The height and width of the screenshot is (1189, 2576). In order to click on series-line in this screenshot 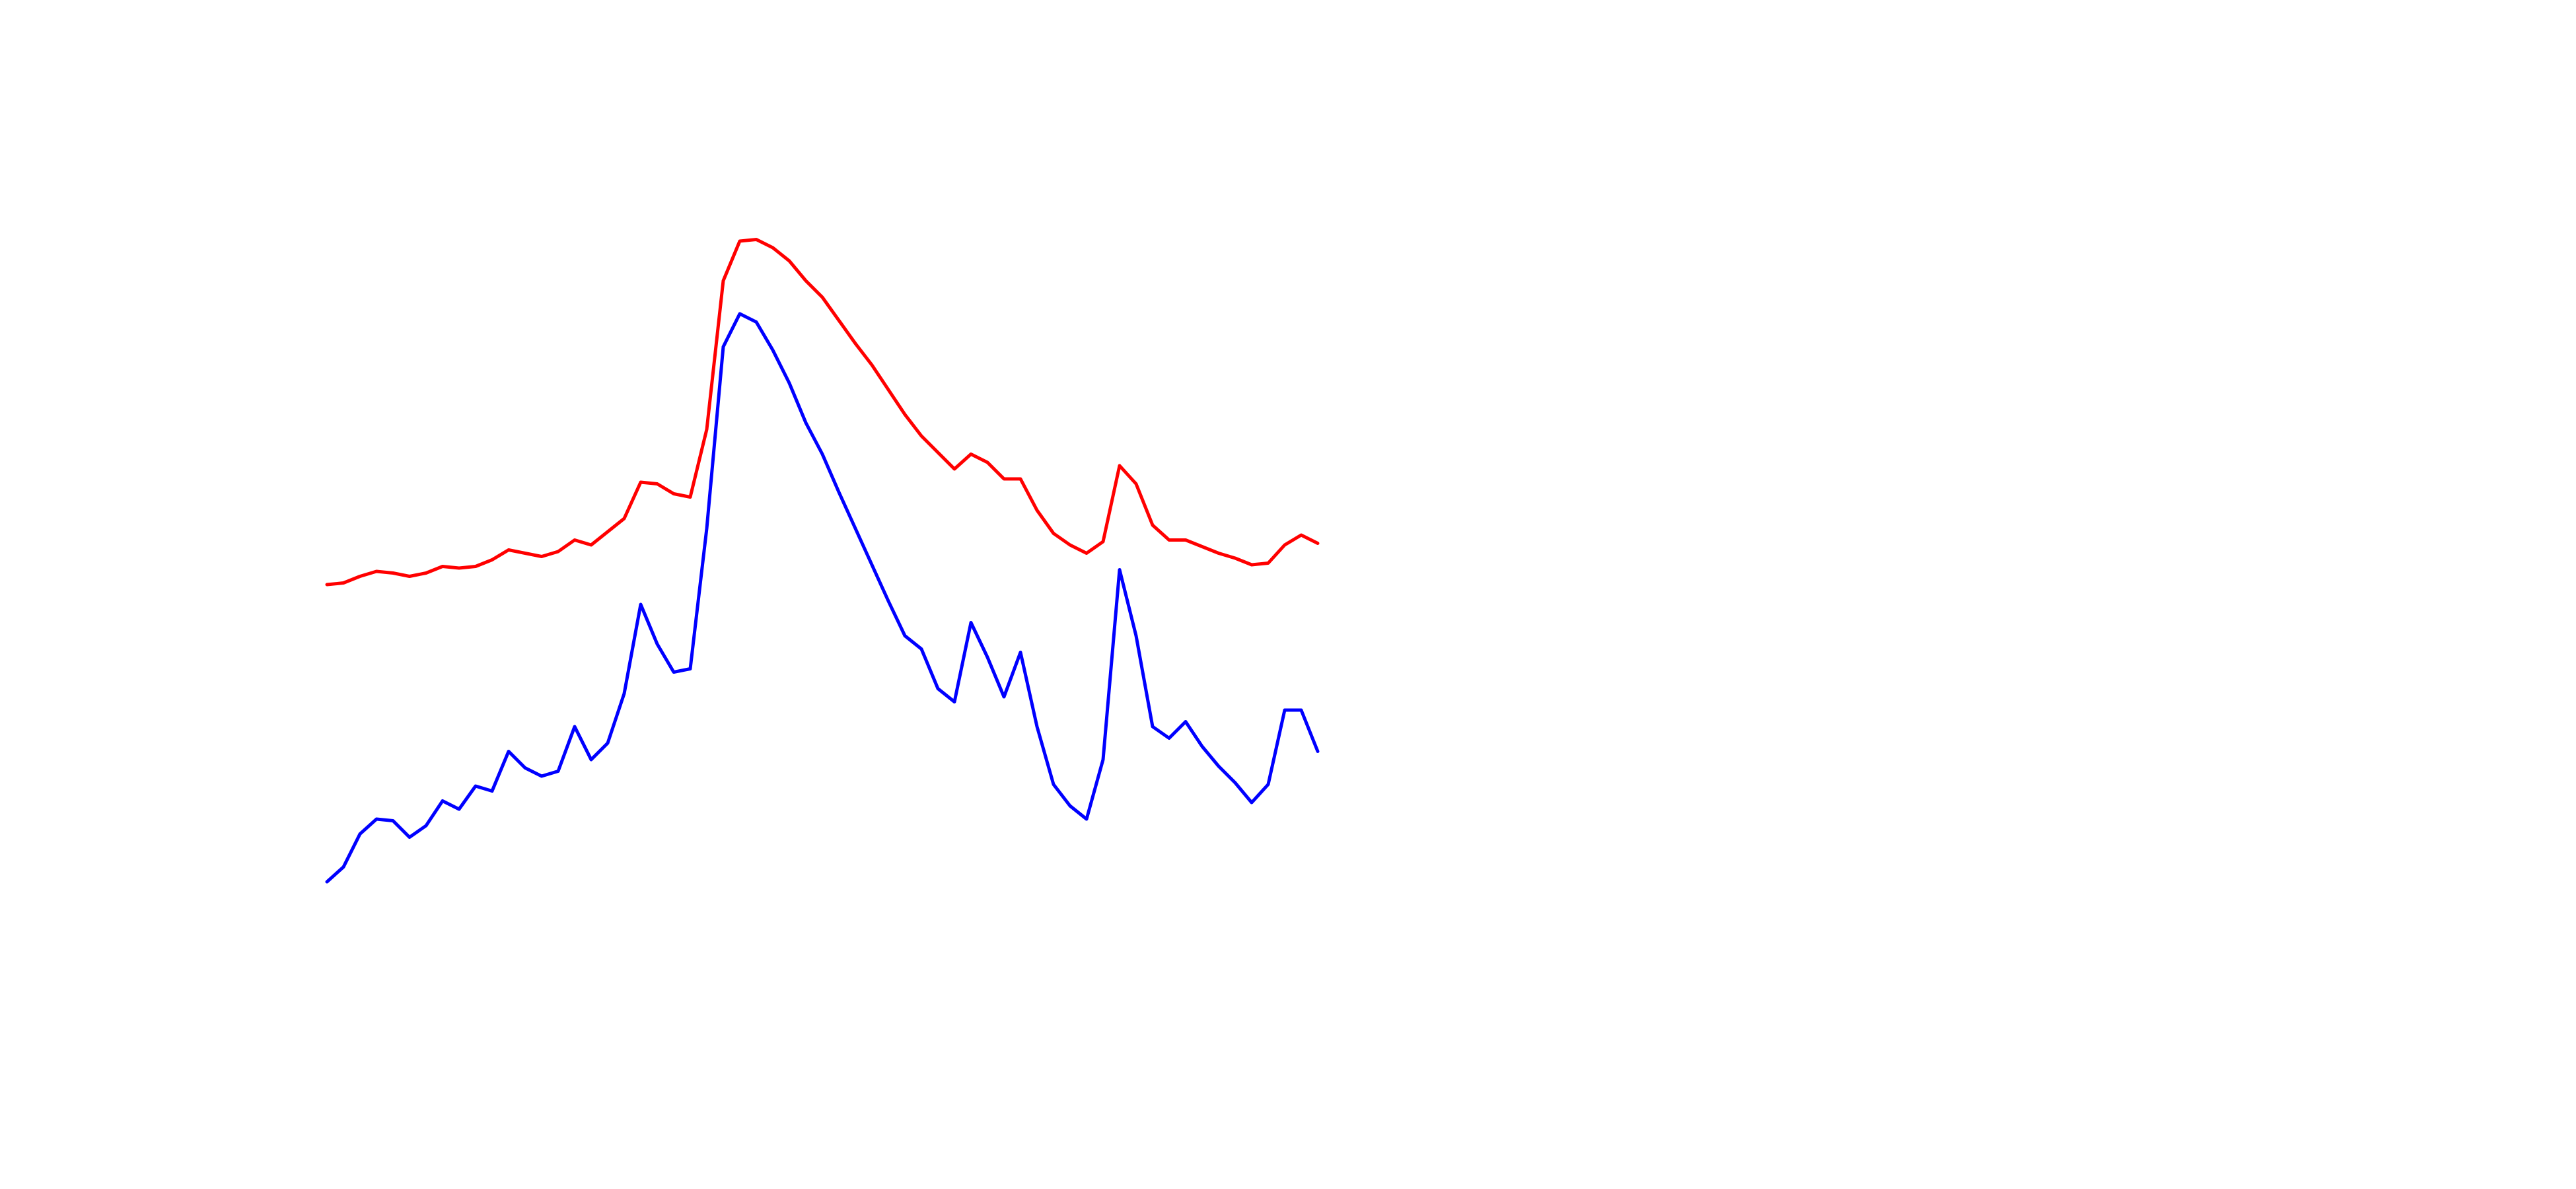, I will do `click(822, 413)`.